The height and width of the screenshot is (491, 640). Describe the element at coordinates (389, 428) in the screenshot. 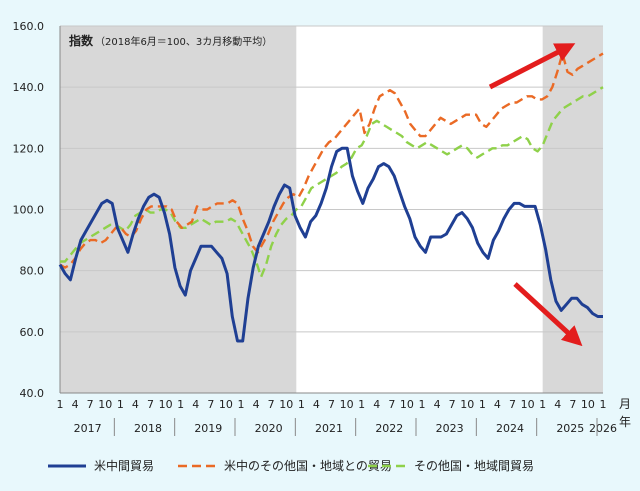

I see `year-label: 2022` at that location.